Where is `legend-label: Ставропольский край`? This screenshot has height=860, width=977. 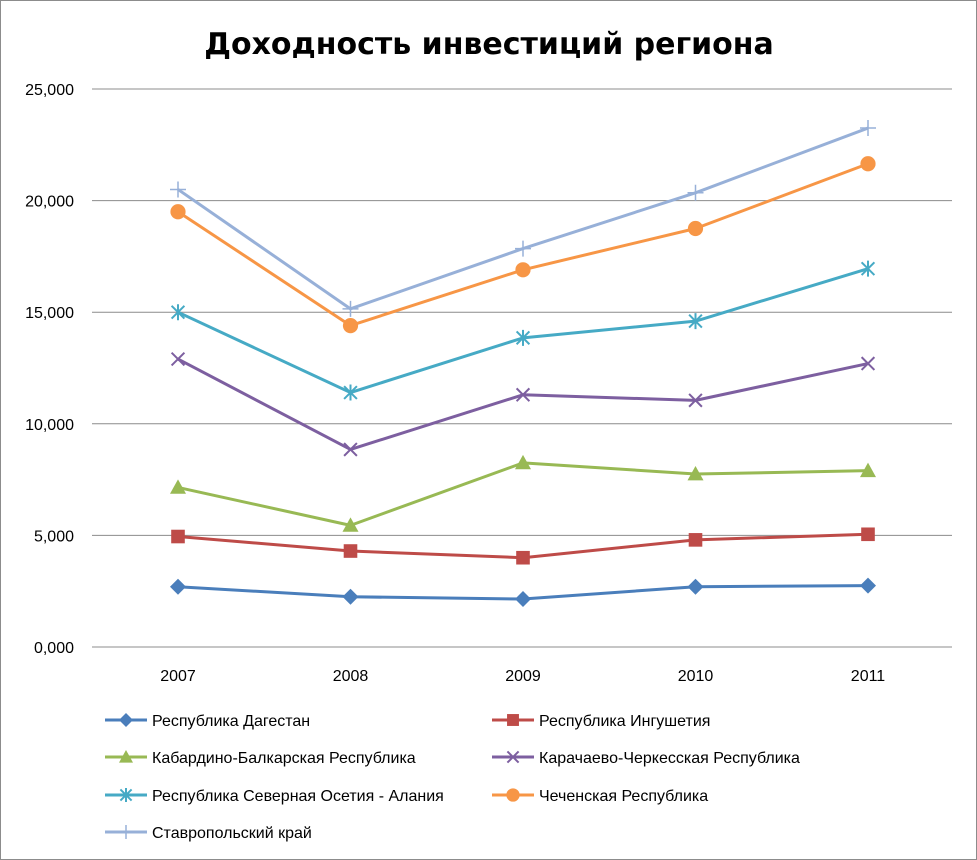 legend-label: Ставропольский край is located at coordinates (232, 833).